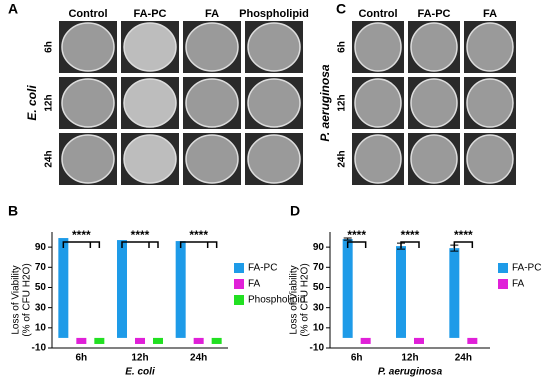 This screenshot has height=381, width=550. I want to click on error-bar, so click(347, 239).